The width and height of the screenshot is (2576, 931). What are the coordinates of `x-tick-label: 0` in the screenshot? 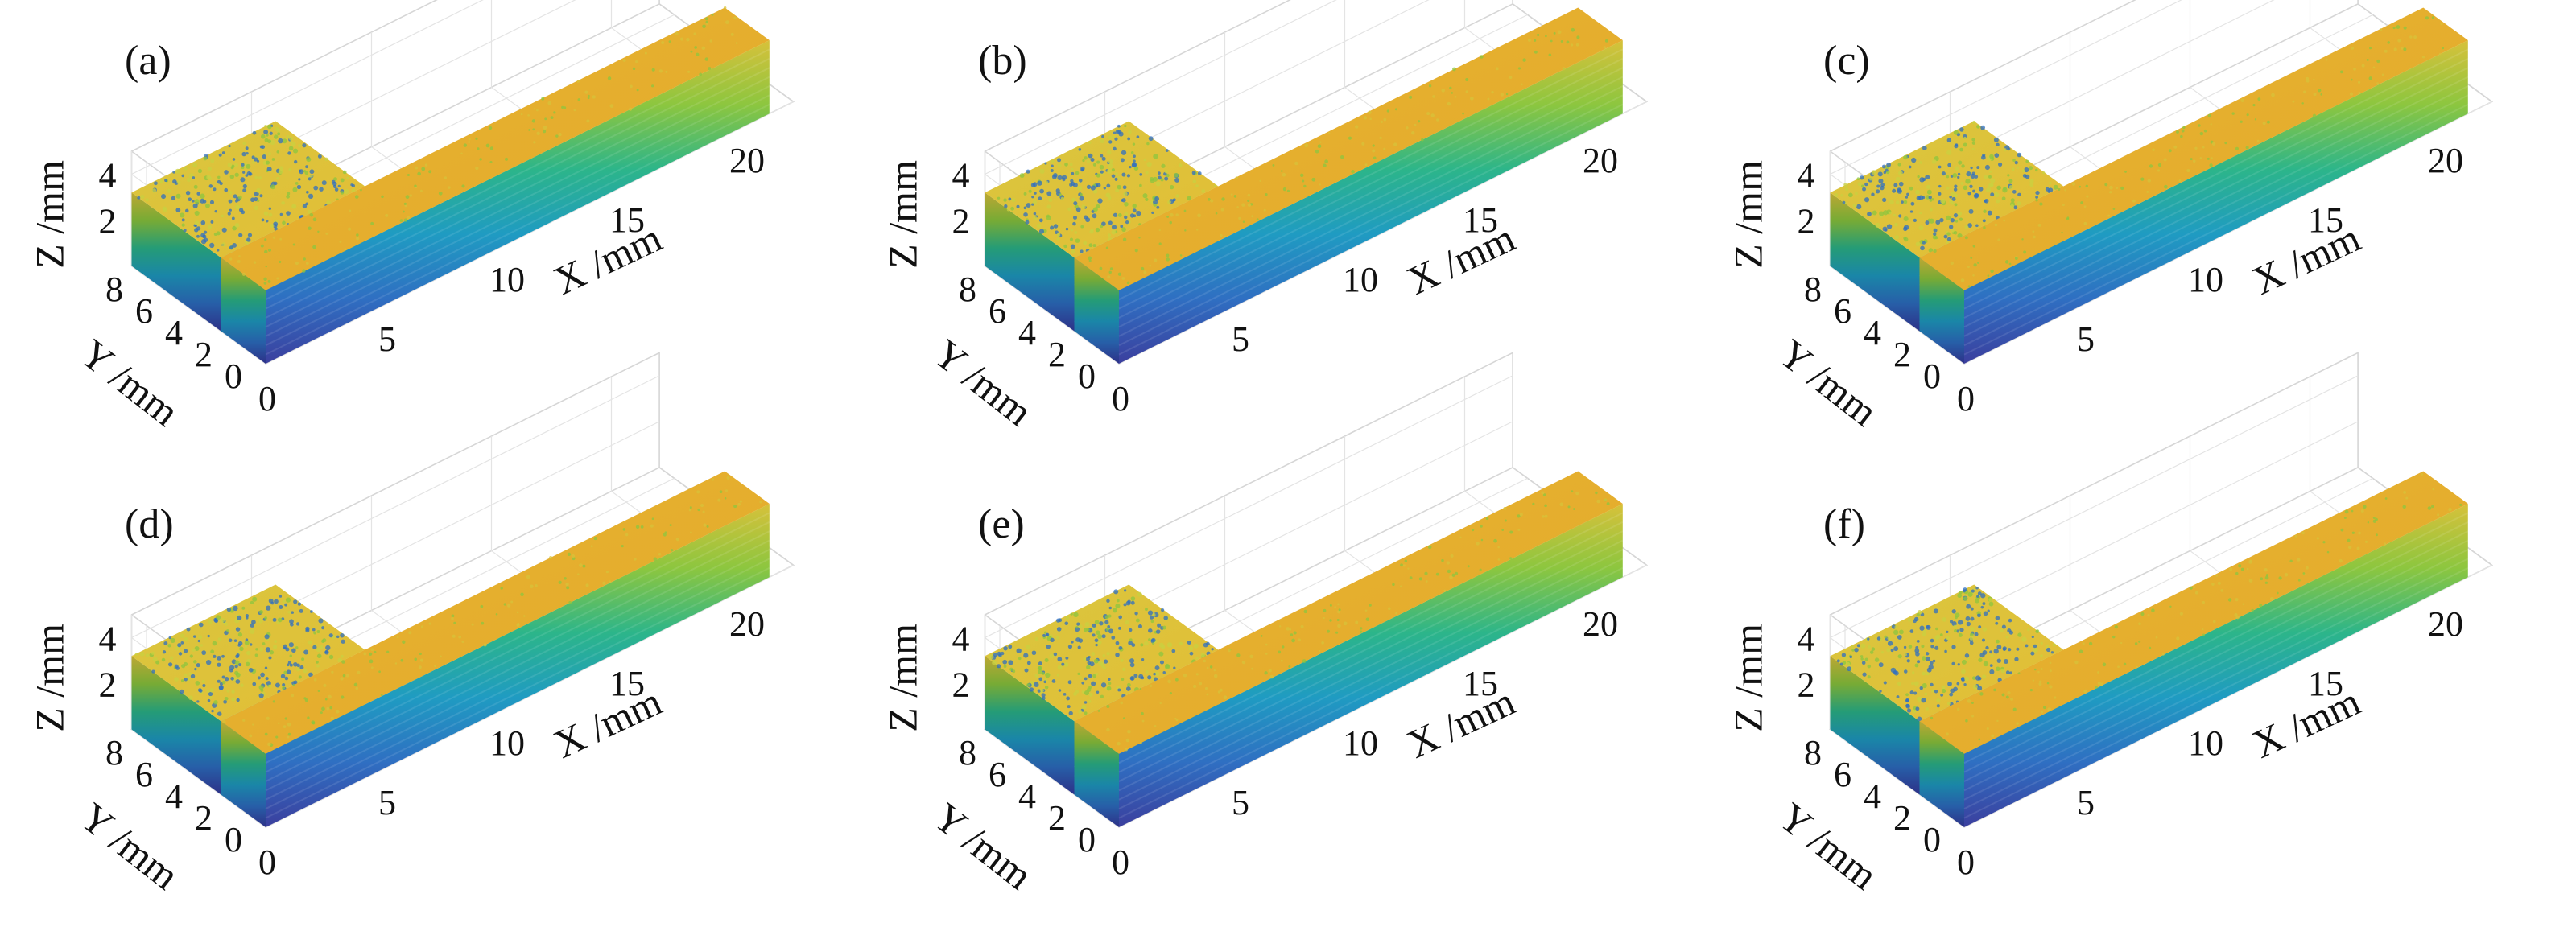 It's located at (267, 862).